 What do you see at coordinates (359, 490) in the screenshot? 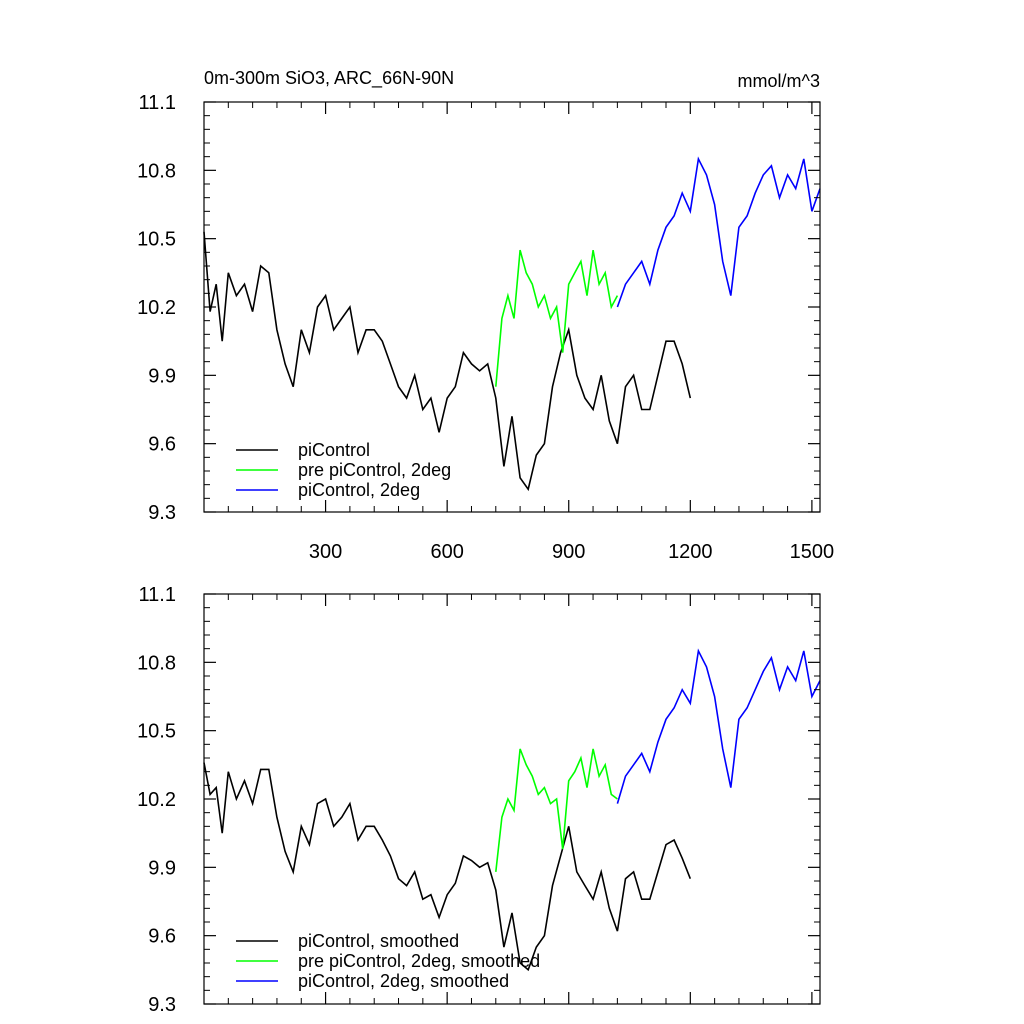
I see `legend-label-2: piControl, 2deg` at bounding box center [359, 490].